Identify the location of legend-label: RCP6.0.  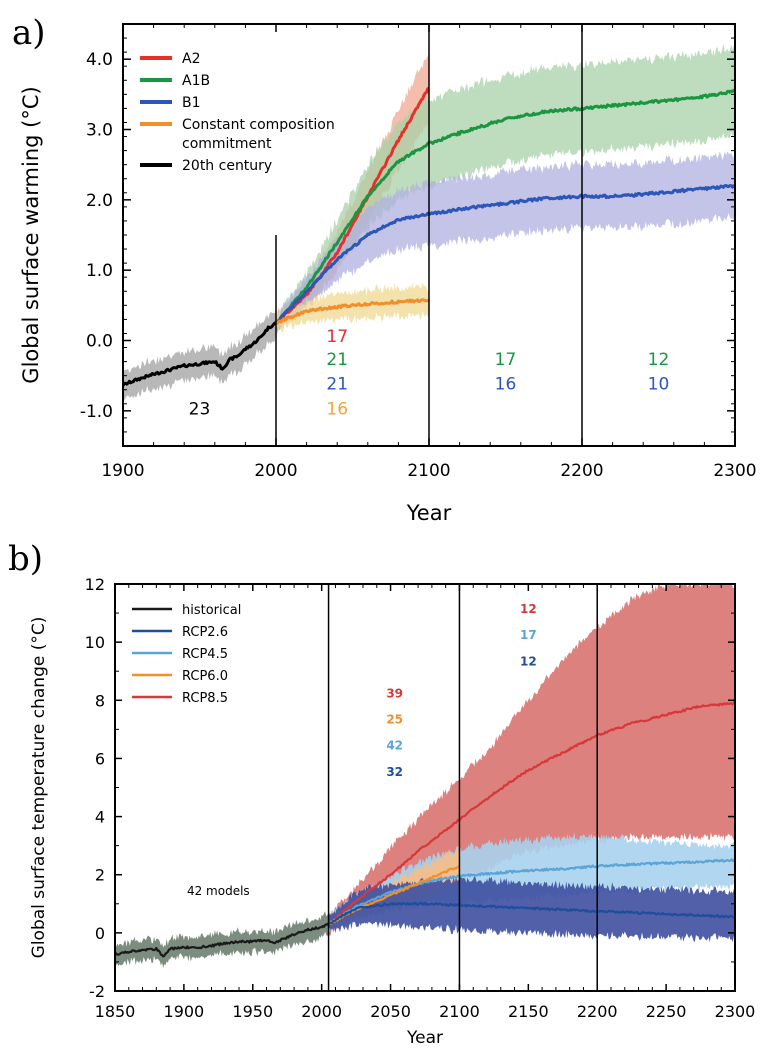
(205, 676).